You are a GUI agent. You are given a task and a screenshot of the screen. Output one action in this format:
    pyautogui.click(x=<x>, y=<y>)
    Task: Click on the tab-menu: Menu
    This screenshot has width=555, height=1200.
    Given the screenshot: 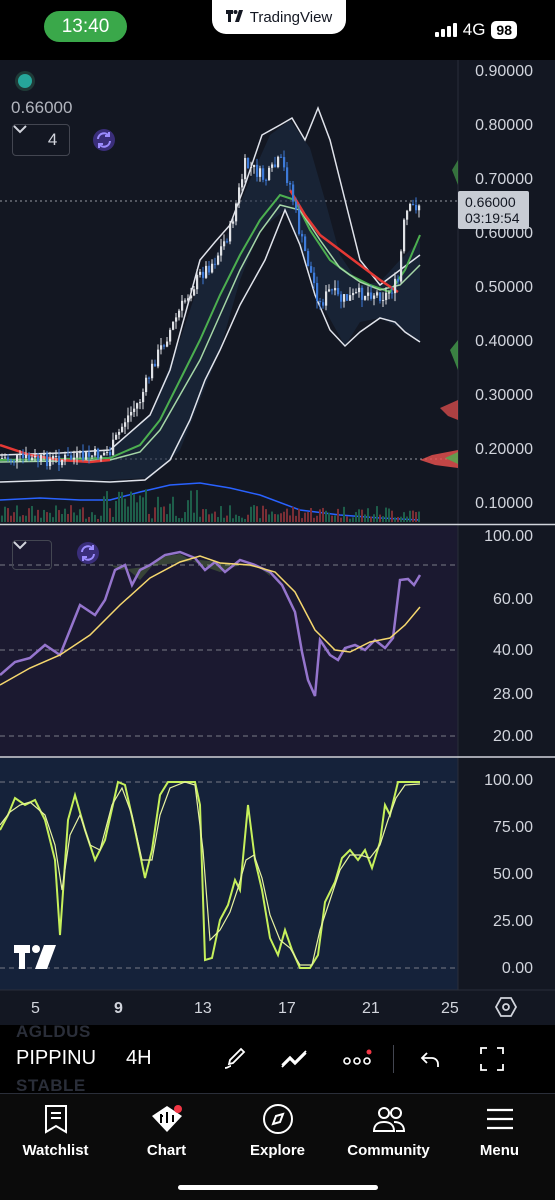 What is the action you would take?
    pyautogui.click(x=499, y=1130)
    